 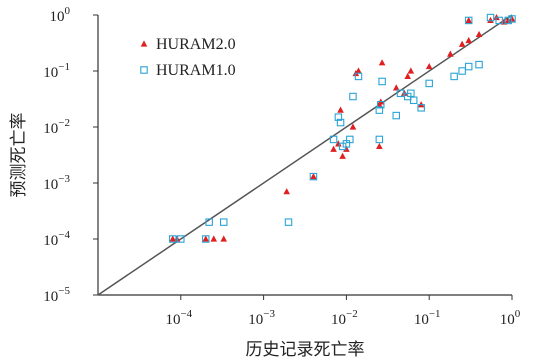 I want to click on x-axis-title: 历史记录死亡率, so click(x=305, y=350).